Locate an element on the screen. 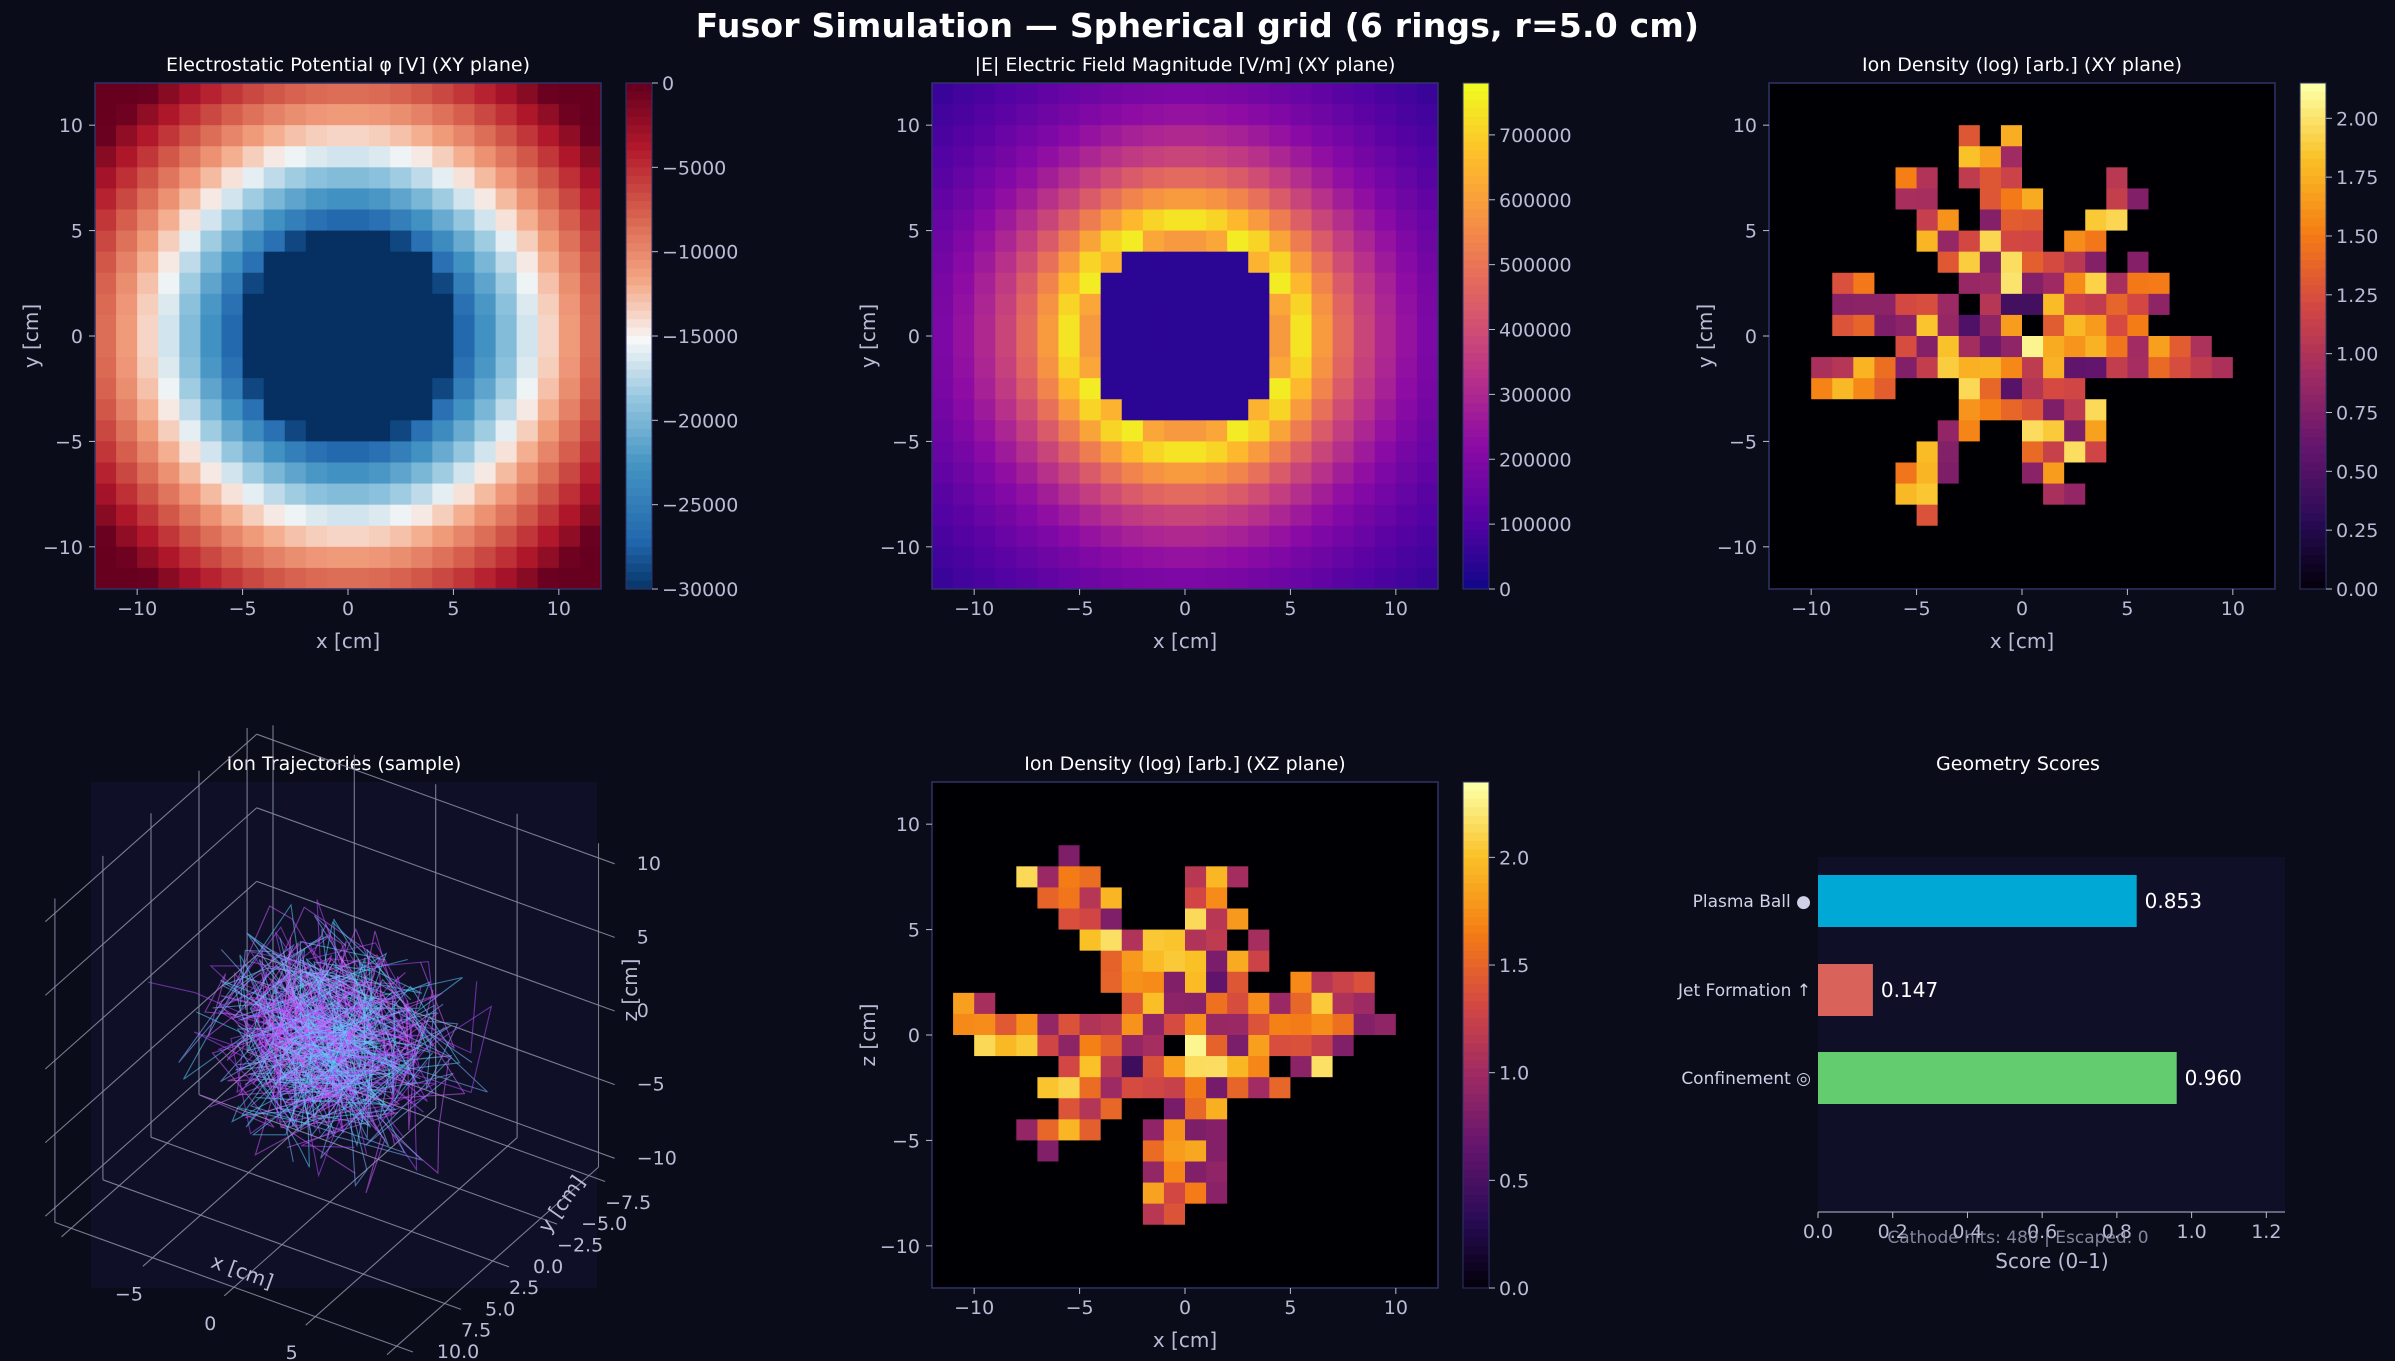 The width and height of the screenshot is (2395, 1361). trajectory-line is located at coordinates (384, 1064).